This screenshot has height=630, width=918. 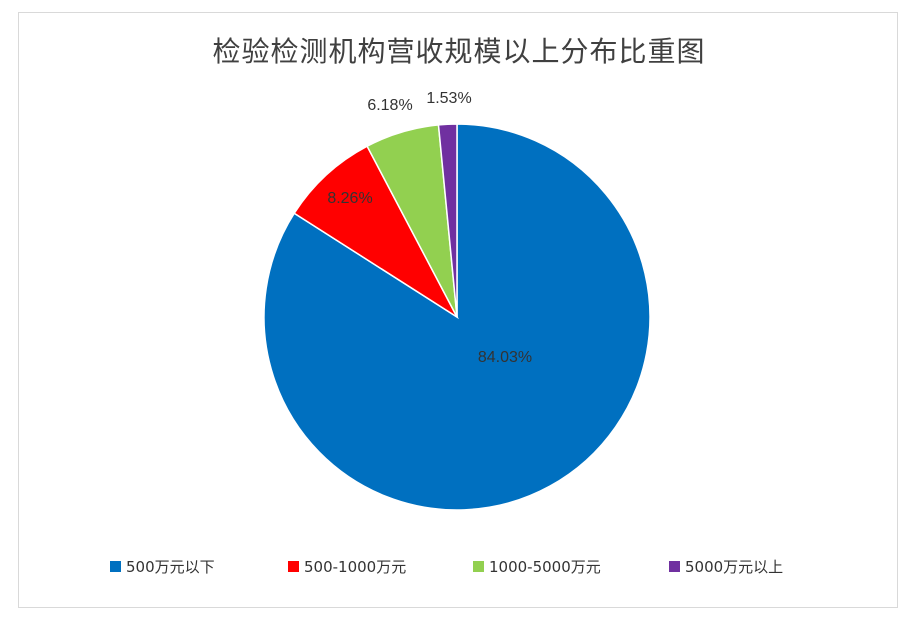 I want to click on legend-label-2: 1000-5000万元, so click(x=545, y=566).